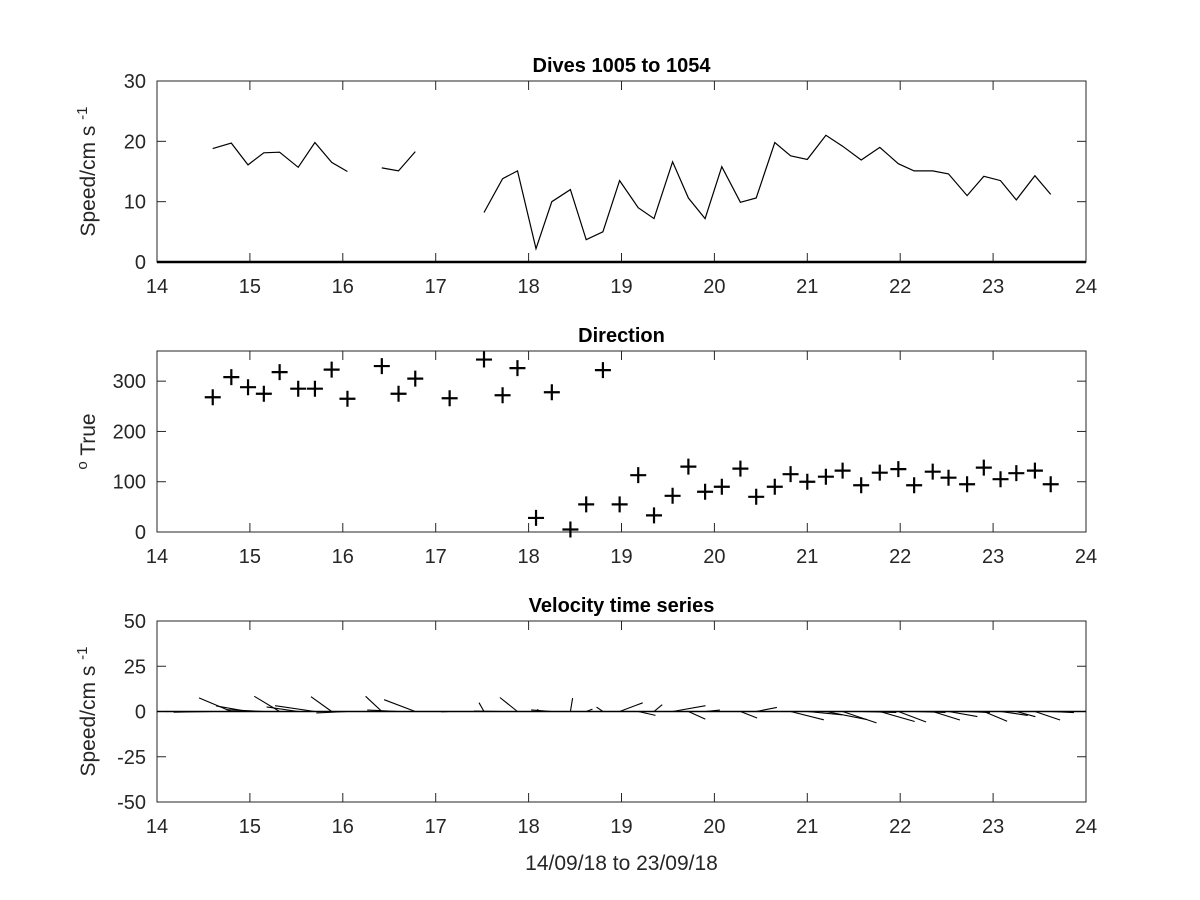  I want to click on direction-ylabel-sup: o, so click(82, 465).